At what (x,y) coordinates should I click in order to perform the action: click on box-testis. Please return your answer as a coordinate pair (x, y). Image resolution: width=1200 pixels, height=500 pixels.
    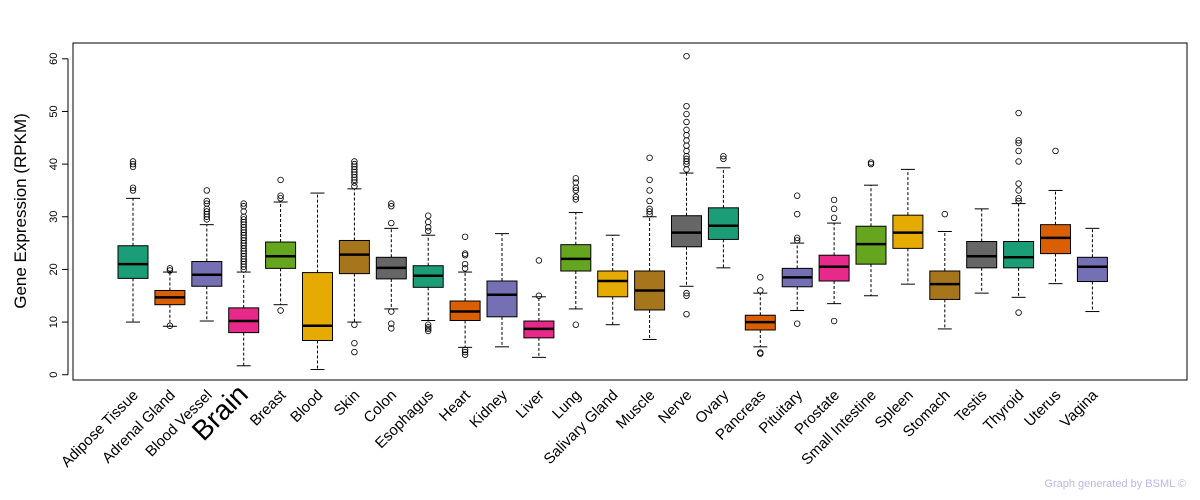
    Looking at the image, I should click on (982, 251).